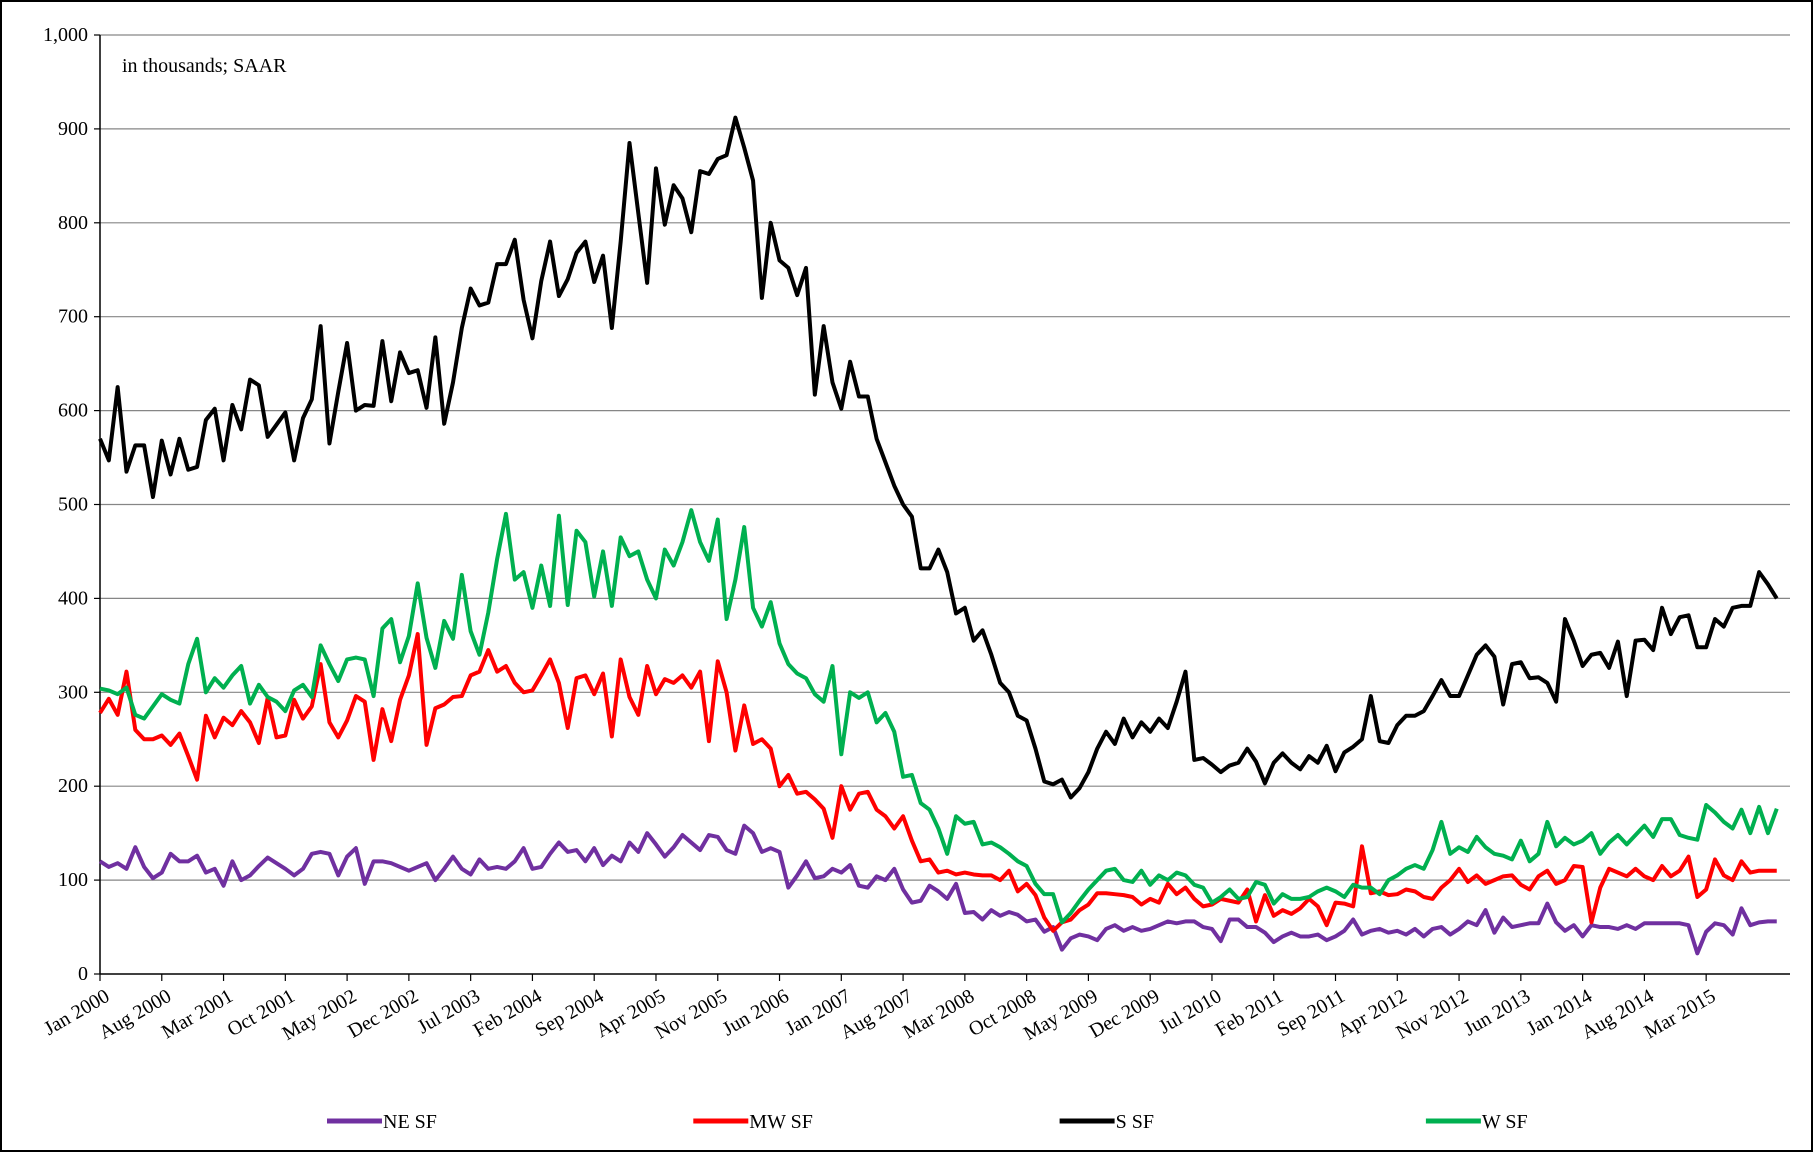  I want to click on legend-label: MW SF, so click(781, 1122).